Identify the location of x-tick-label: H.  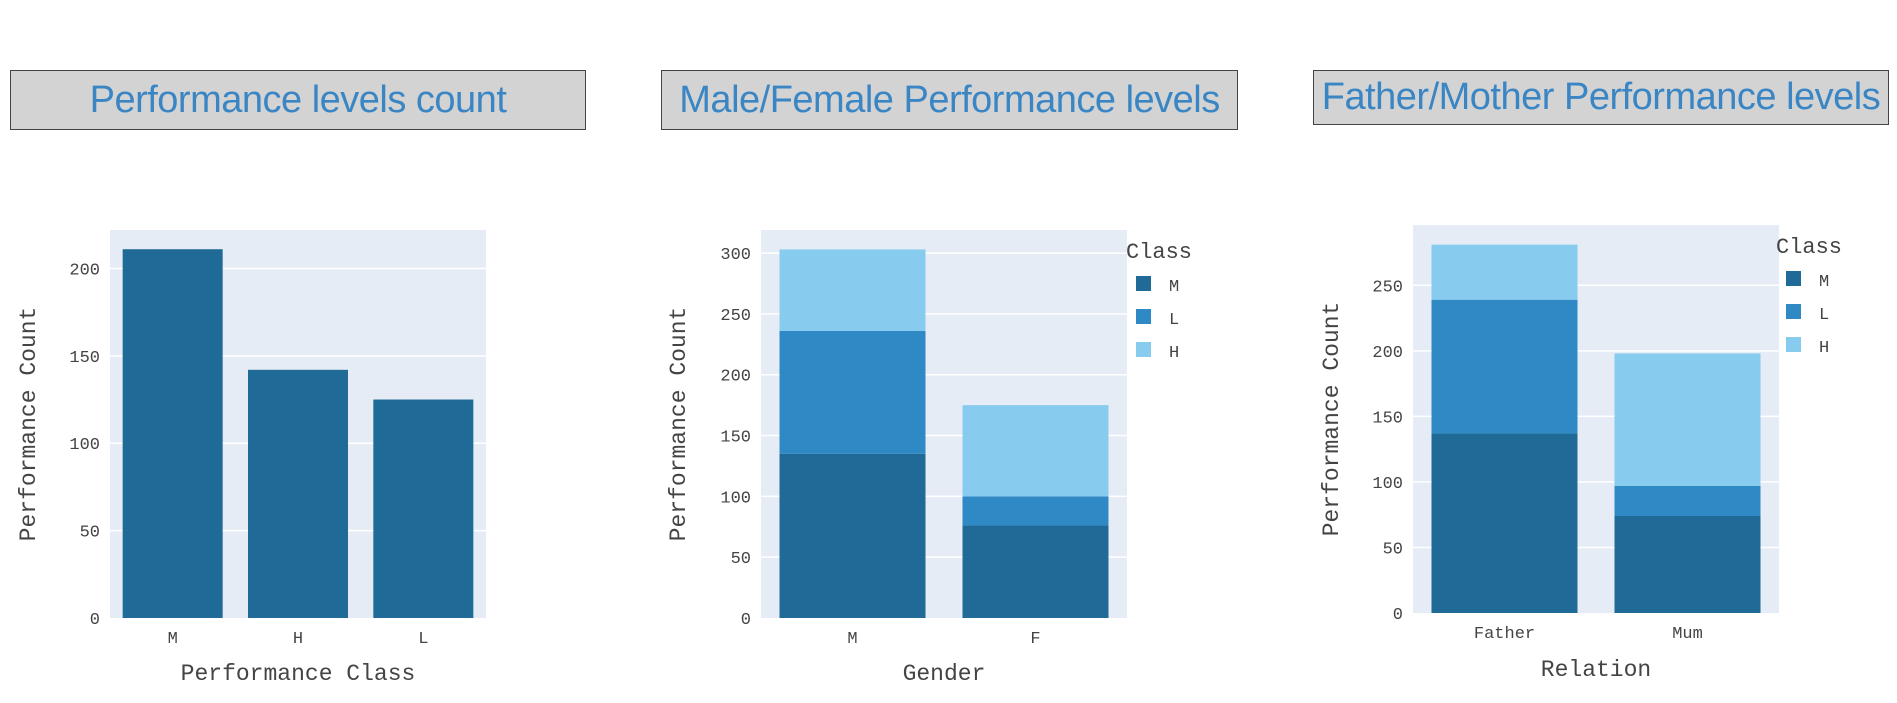
(298, 639).